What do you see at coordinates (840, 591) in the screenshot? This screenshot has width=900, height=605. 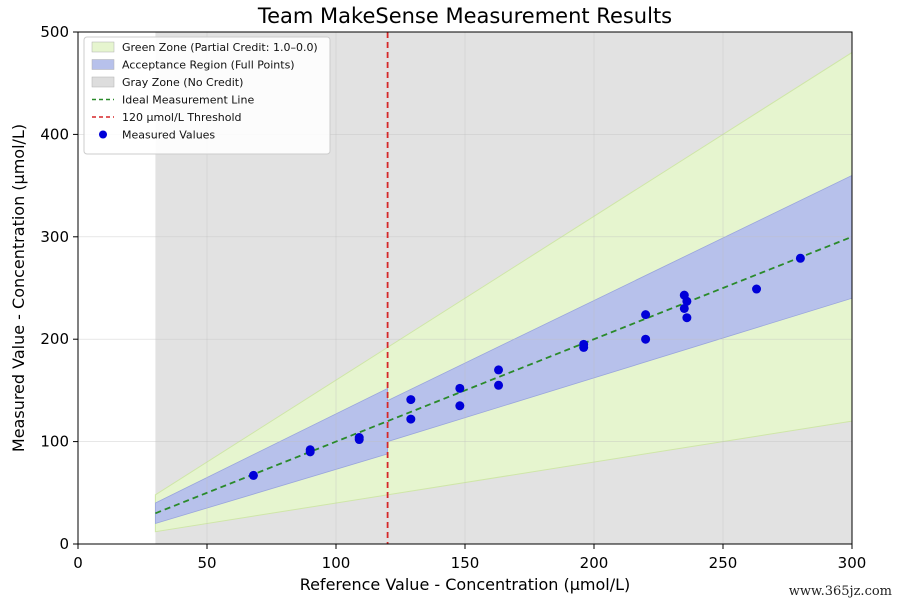 I see `watermark: www.365jz.com` at bounding box center [840, 591].